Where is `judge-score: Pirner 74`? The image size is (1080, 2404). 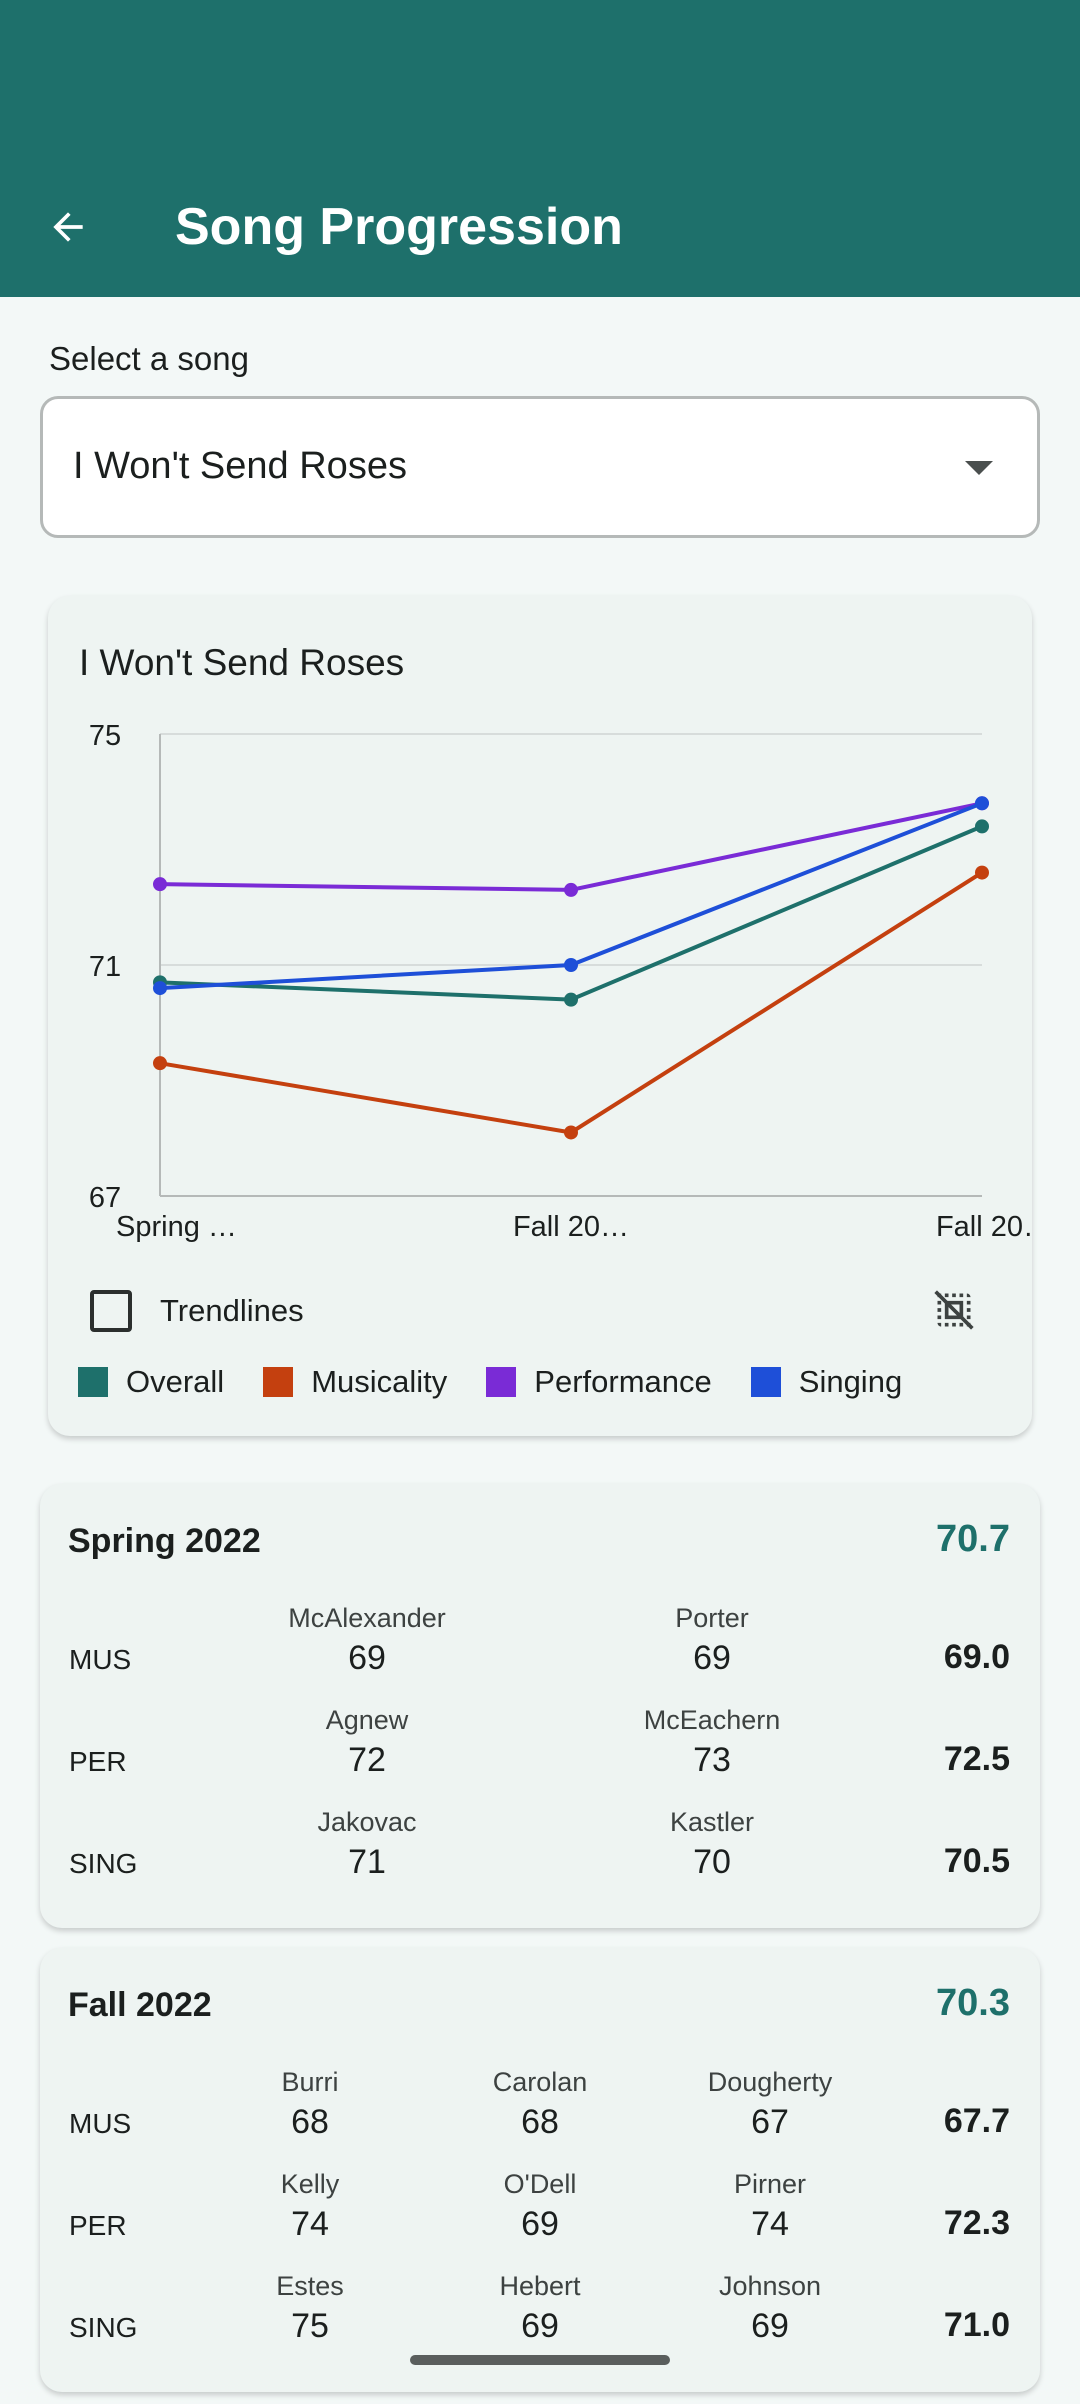 judge-score: Pirner 74 is located at coordinates (770, 2204).